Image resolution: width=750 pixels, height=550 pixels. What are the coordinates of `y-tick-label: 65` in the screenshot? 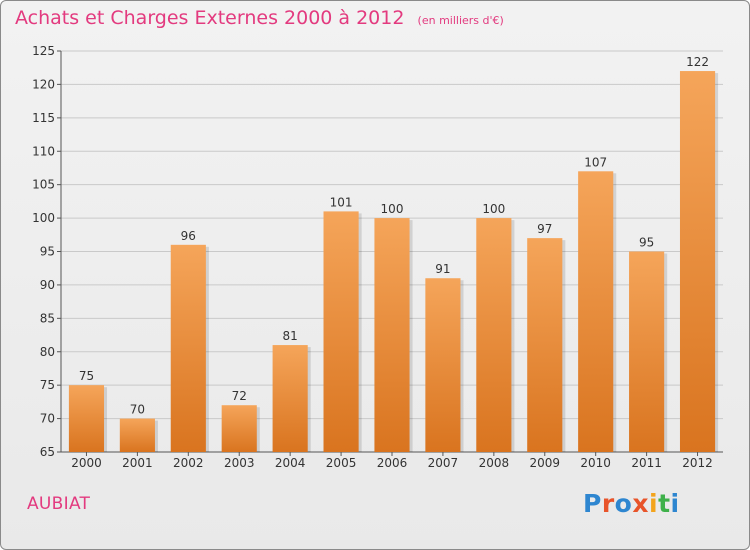 It's located at (47, 452).